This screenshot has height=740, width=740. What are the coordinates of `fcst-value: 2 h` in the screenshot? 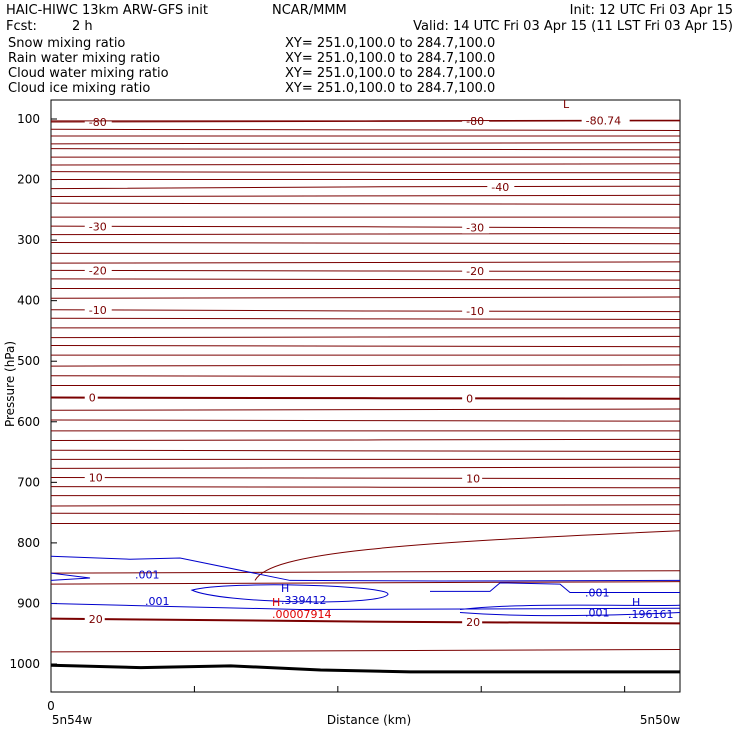 It's located at (82, 26).